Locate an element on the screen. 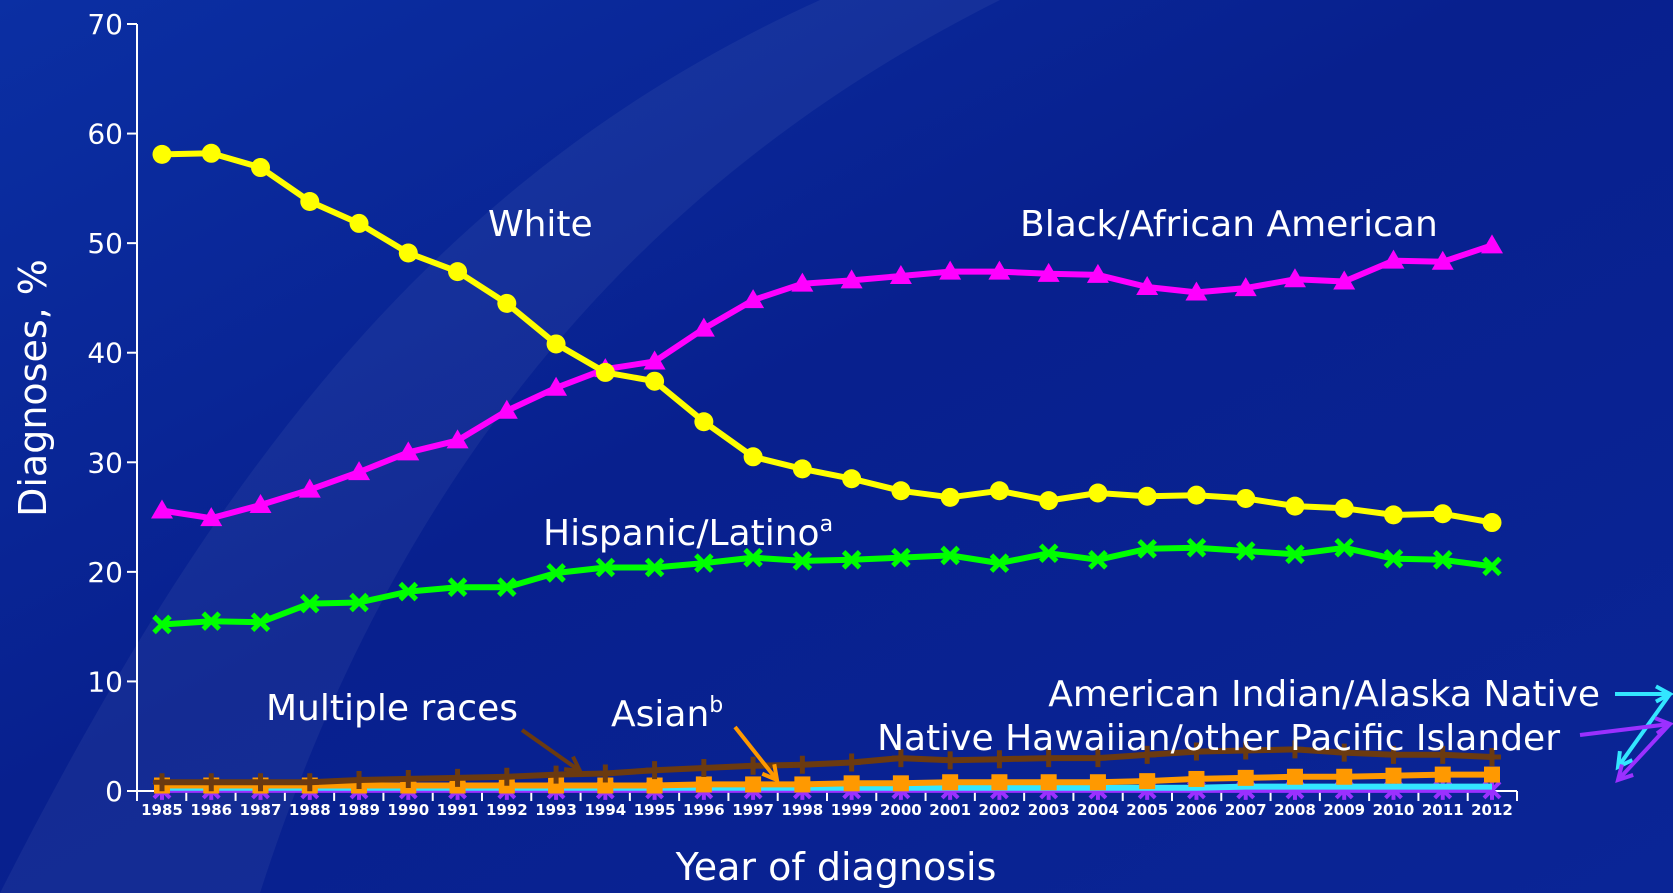 Image resolution: width=1673 pixels, height=893 pixels. data-point-black-african-american: Black/African American 2007: 45.9 is located at coordinates (1245, 287).